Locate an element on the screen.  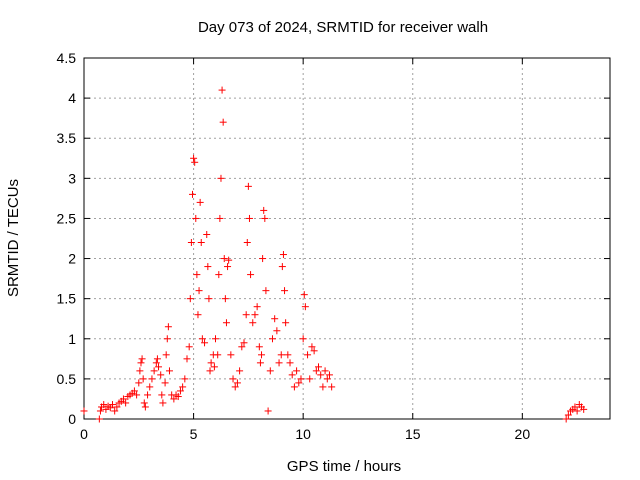
y-tick-label: 0.5 is located at coordinates (67, 379).